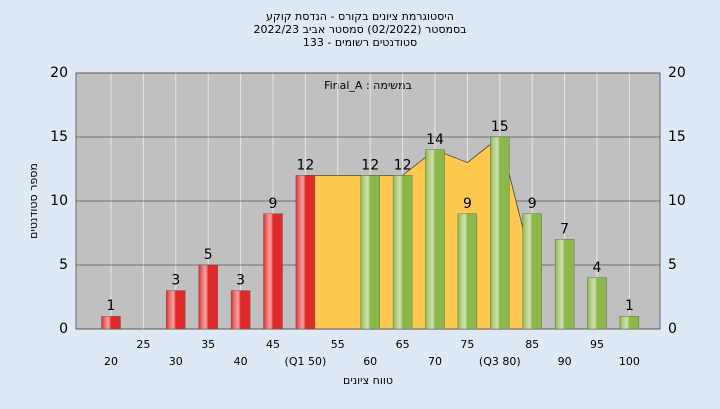 Image resolution: width=720 pixels, height=409 pixels. Describe the element at coordinates (359, 29) in the screenshot. I see `title-line: בסמסטר (02/2022) סמסטר אביב 2022/23` at that location.